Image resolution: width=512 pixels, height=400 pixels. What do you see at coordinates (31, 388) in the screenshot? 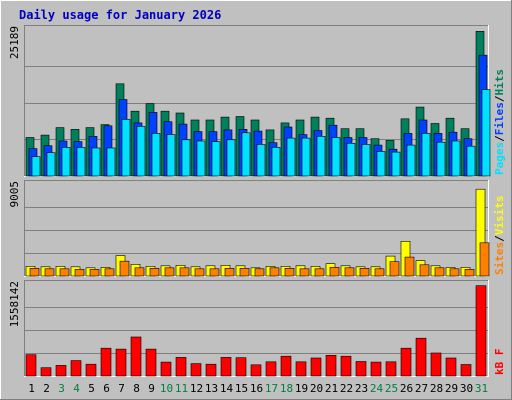
I see `day-label: 1` at bounding box center [31, 388].